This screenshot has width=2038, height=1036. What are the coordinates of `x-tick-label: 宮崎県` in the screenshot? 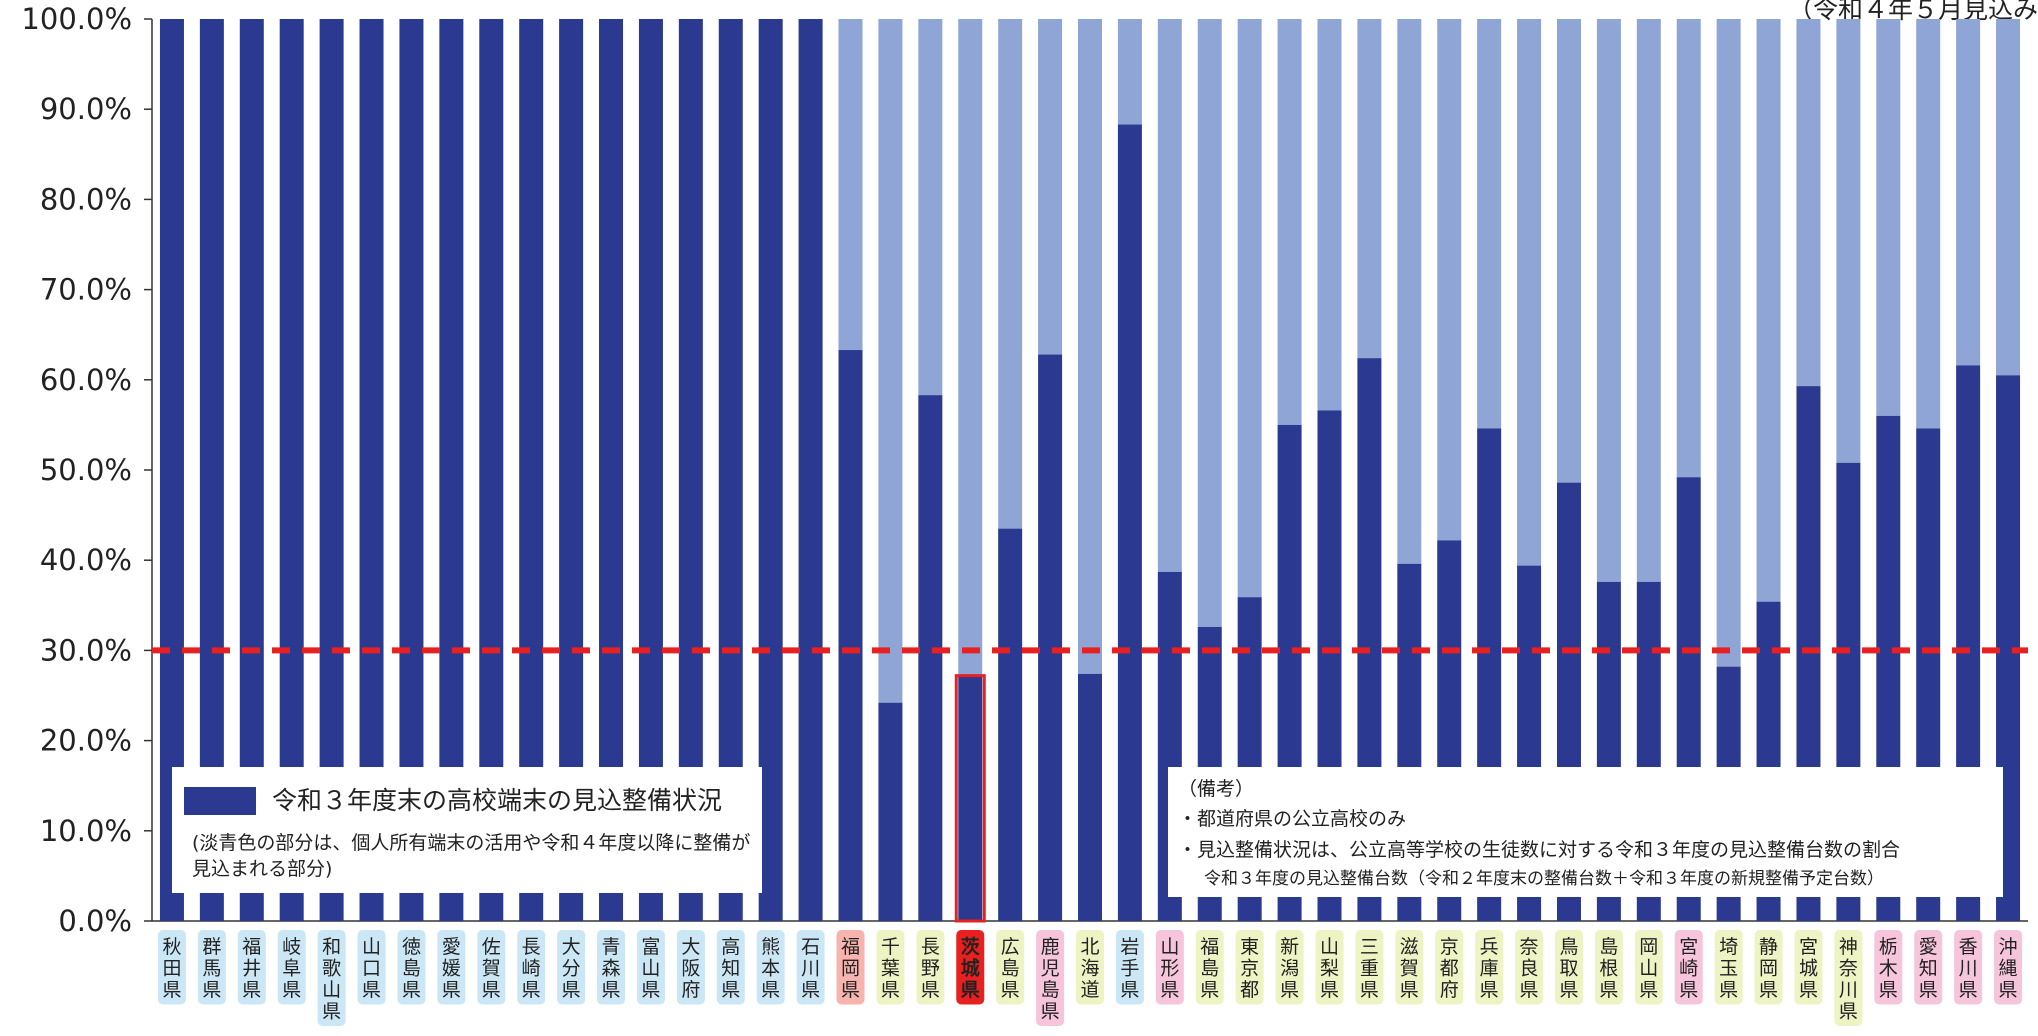 It's located at (1688, 968).